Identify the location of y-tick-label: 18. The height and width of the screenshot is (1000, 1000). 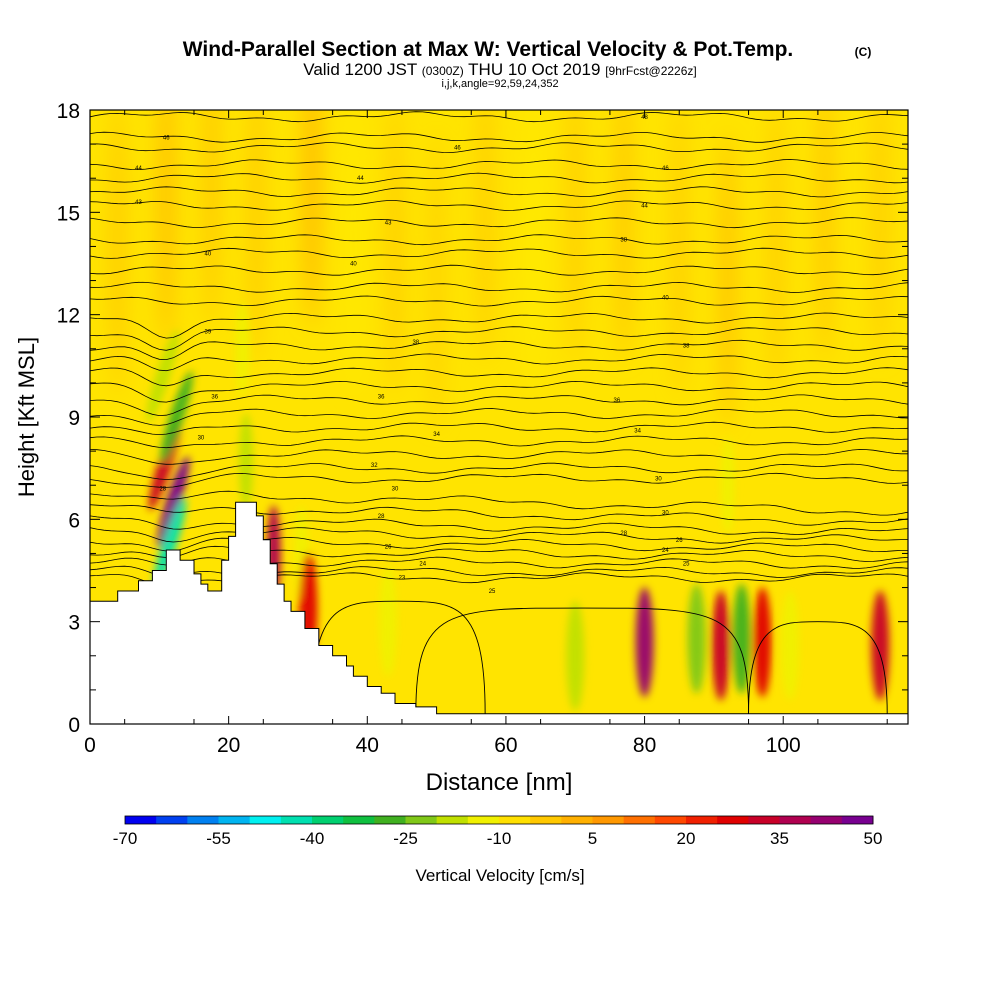
(68, 111).